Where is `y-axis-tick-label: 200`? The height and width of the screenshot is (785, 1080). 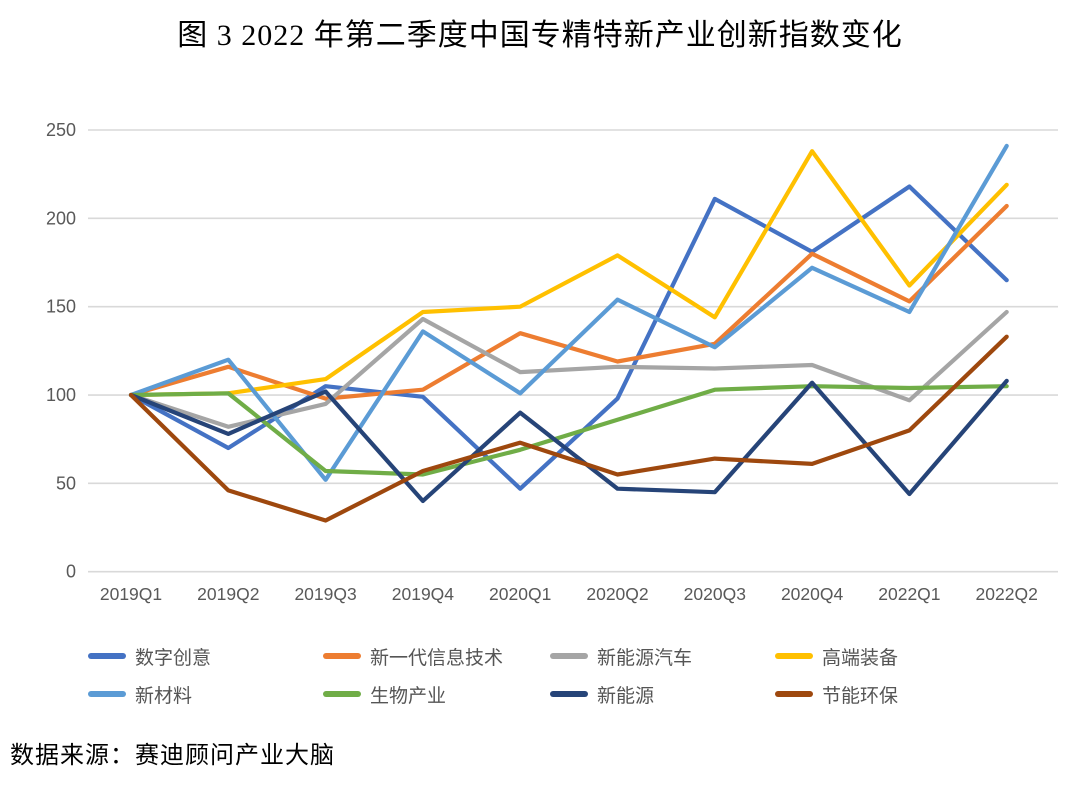
y-axis-tick-label: 200 is located at coordinates (61, 218).